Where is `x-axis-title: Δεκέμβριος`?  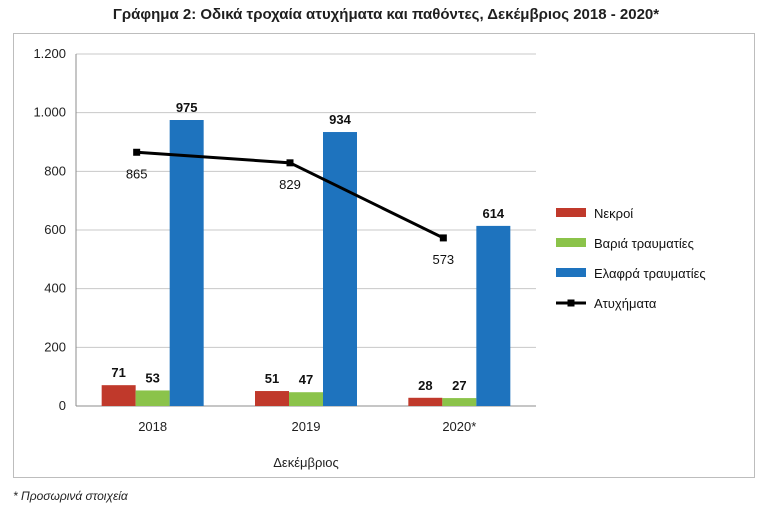
x-axis-title: Δεκέμβριος is located at coordinates (306, 462).